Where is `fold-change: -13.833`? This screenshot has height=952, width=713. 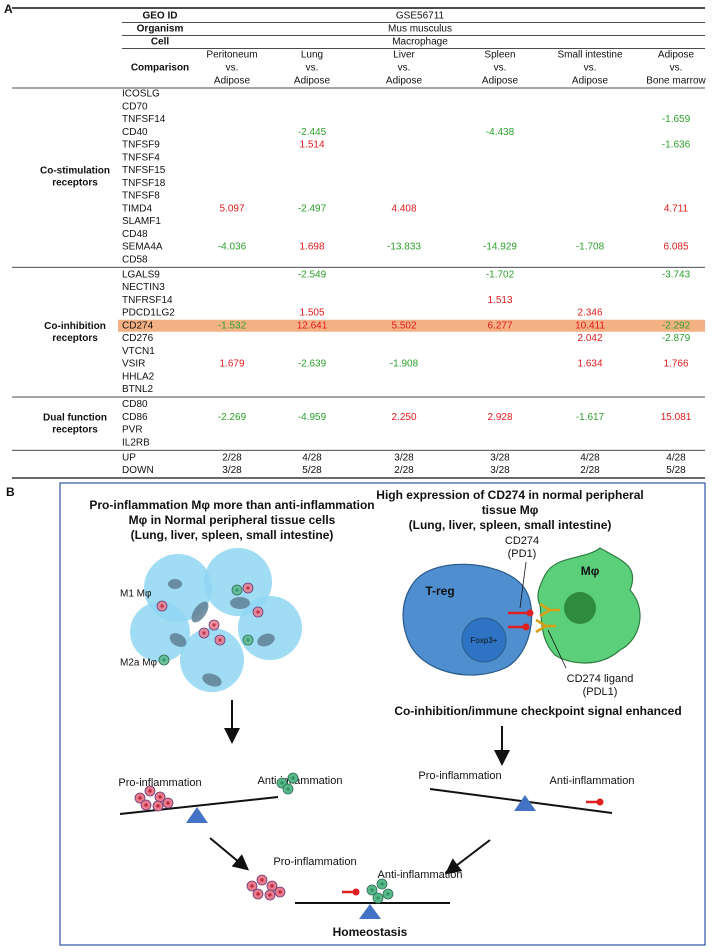 fold-change: -13.833 is located at coordinates (404, 247).